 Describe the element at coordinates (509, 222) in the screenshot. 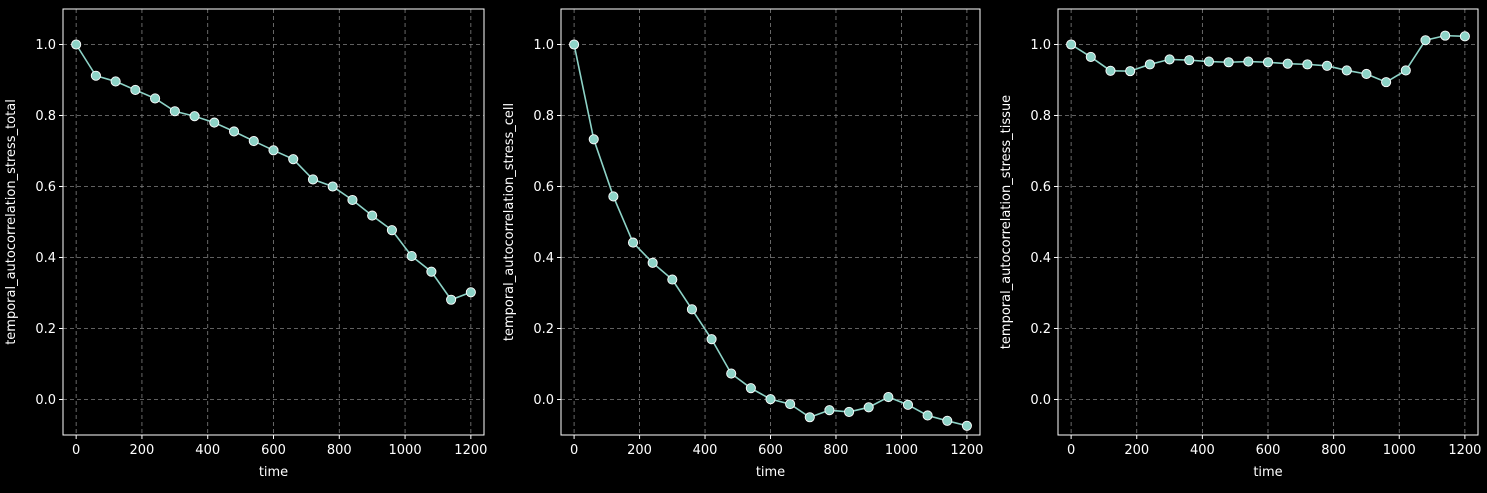

I see `y-axis-label: temporal_autocorrelation_stress_cell` at that location.